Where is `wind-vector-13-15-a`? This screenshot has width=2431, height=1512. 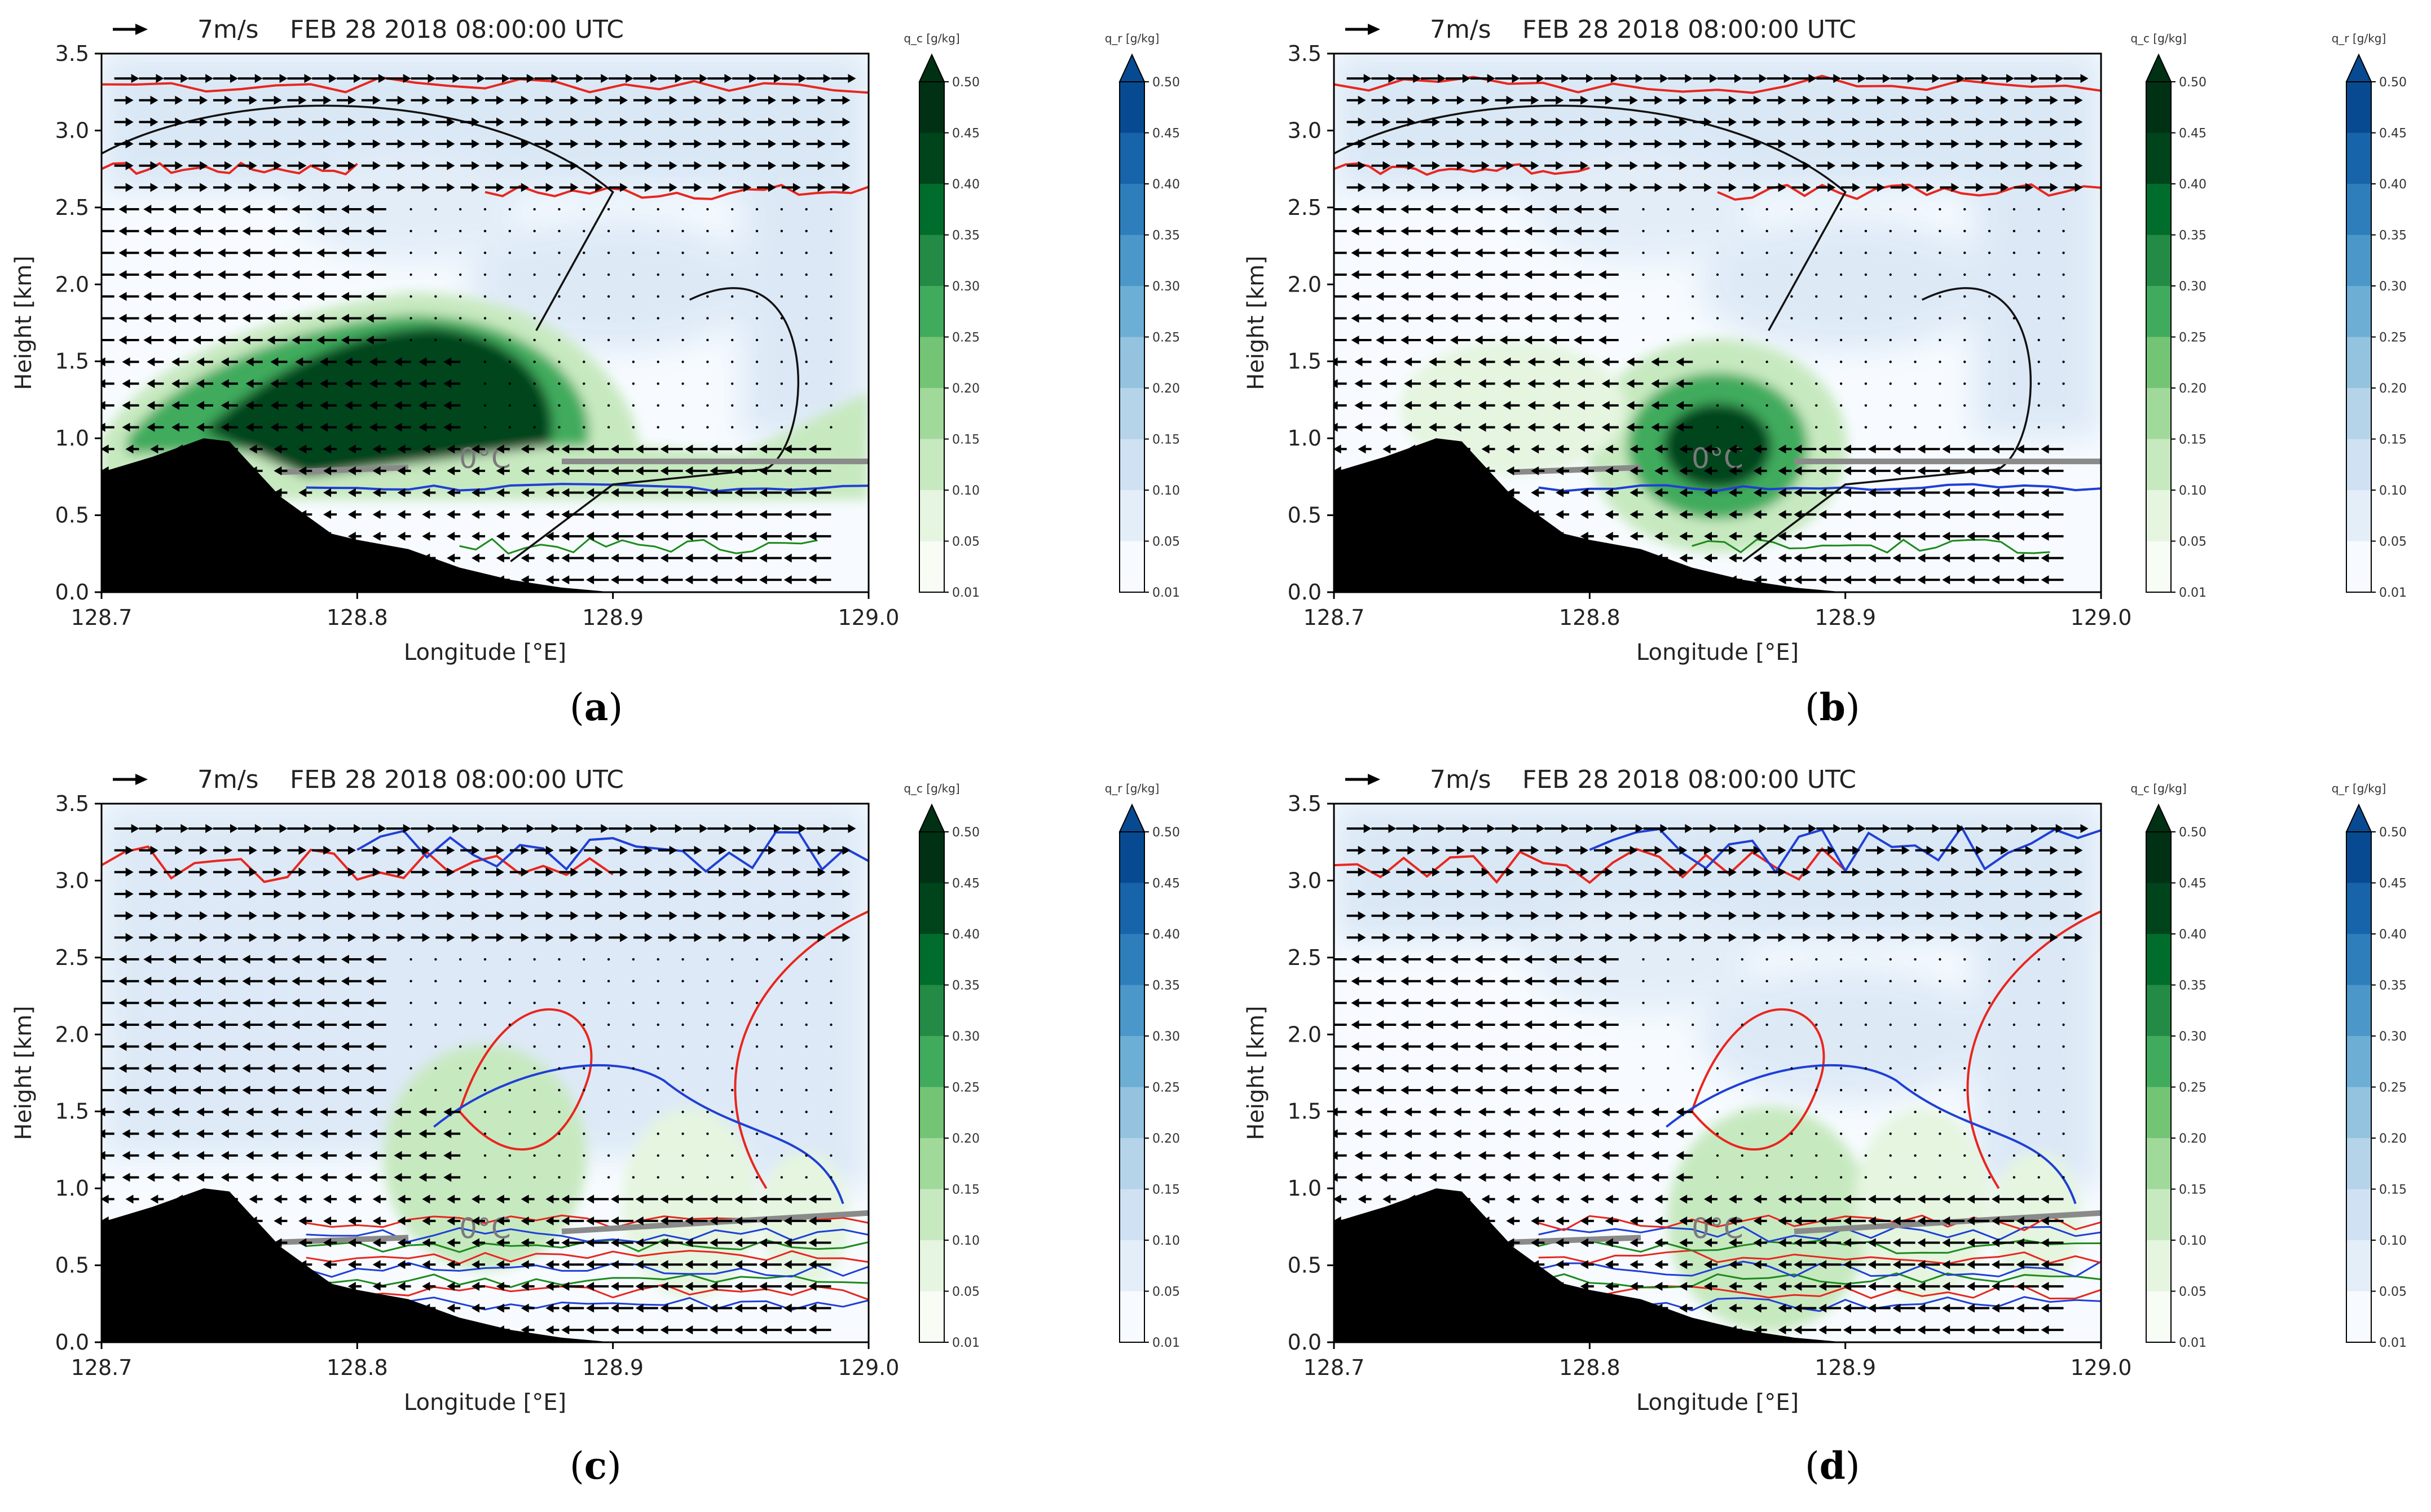
wind-vector-13-15-a is located at coordinates (485, 296).